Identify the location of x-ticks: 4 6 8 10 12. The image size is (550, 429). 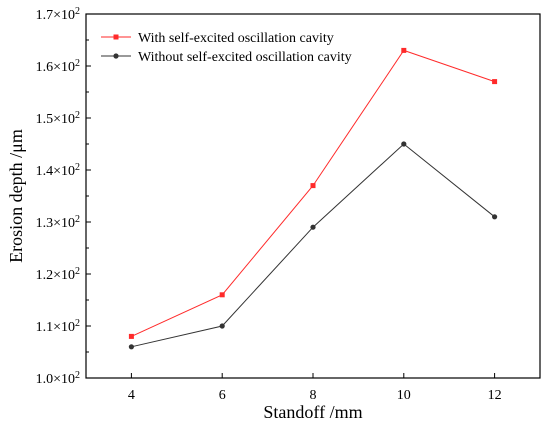
(315, 388).